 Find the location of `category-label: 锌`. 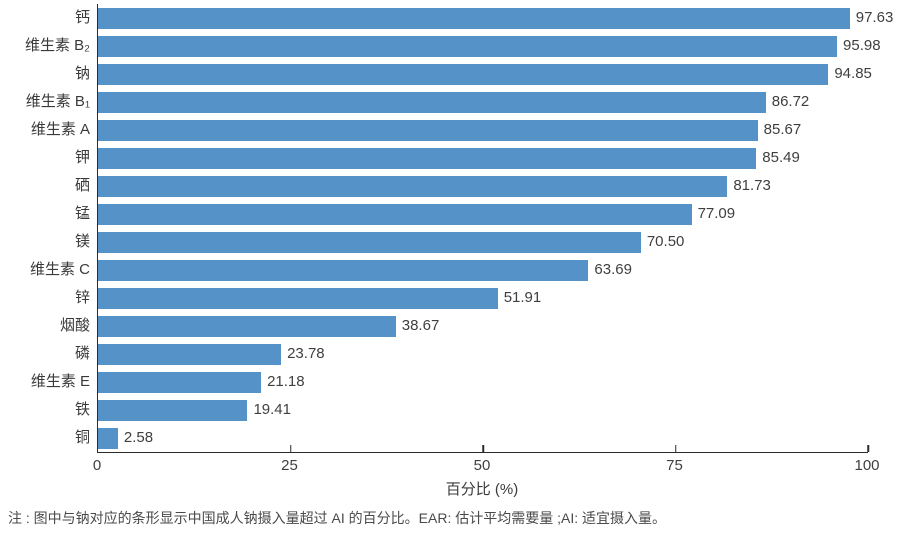

category-label: 锌 is located at coordinates (82, 297).